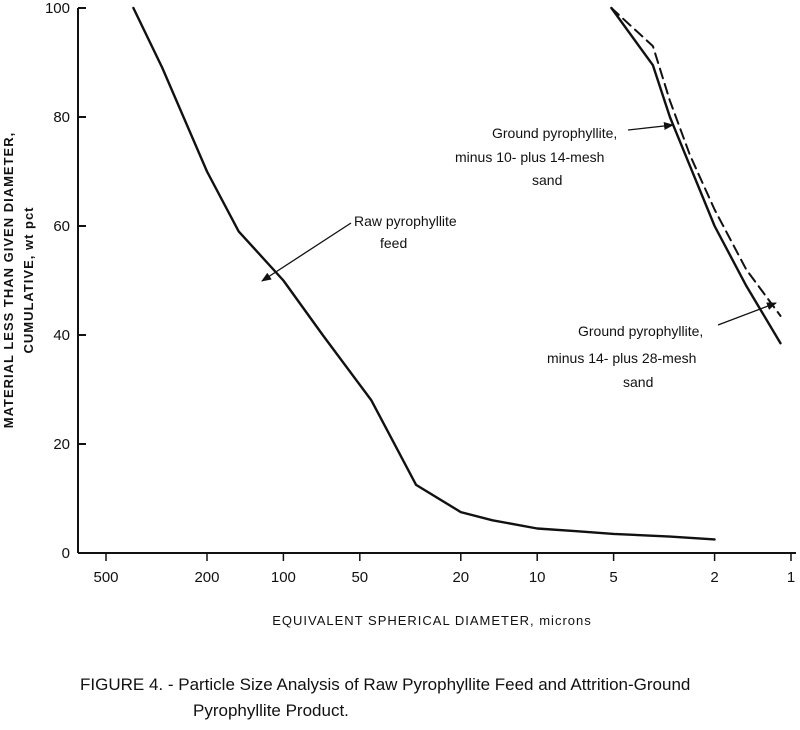  Describe the element at coordinates (405, 221) in the screenshot. I see `annotation-raw-line1: Raw pyrophyllite` at that location.